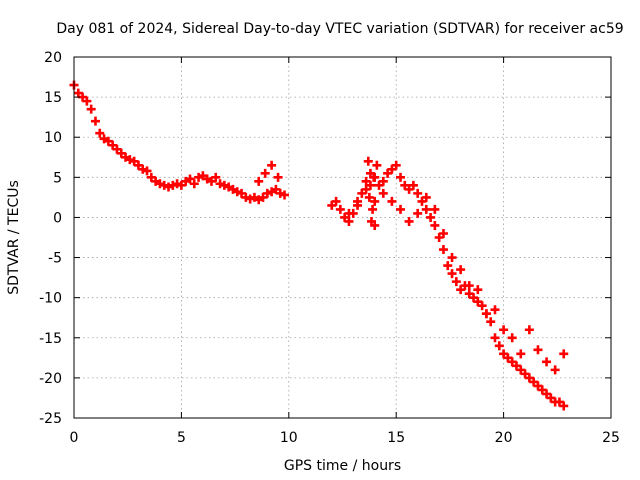 This screenshot has height=480, width=640. Describe the element at coordinates (55, 259) in the screenshot. I see `y-tick-label: -5` at that location.